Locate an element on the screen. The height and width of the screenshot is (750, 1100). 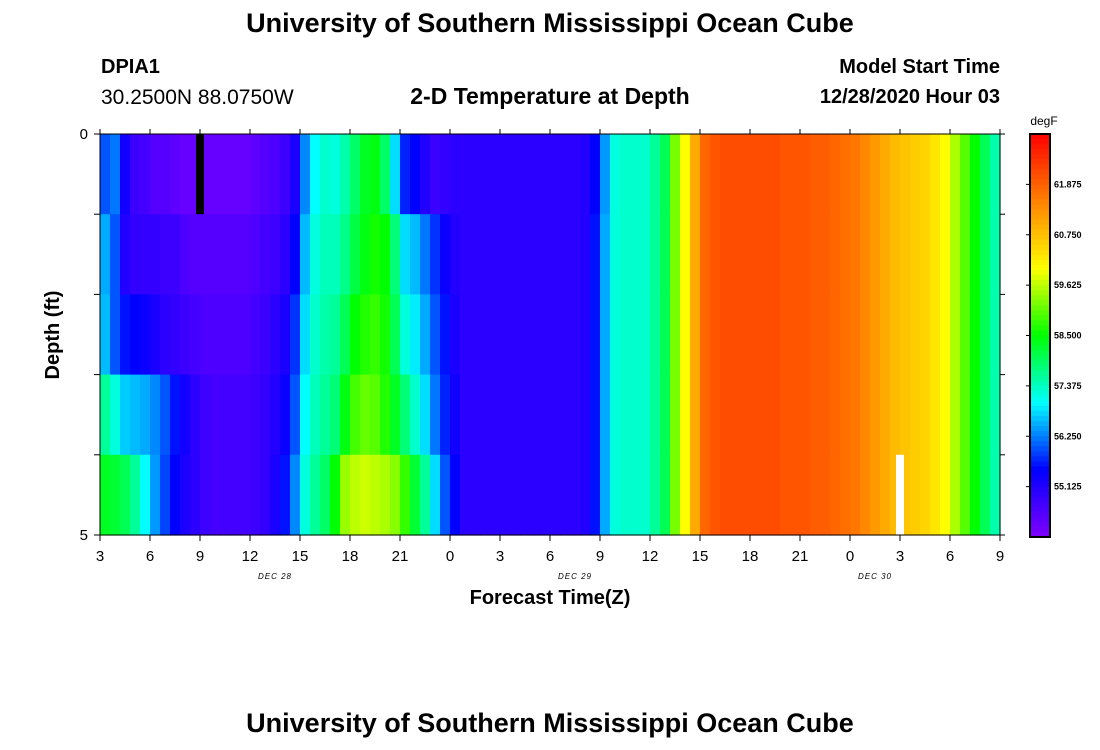
colorbar-tick-label: 56.250 is located at coordinates (1068, 436).